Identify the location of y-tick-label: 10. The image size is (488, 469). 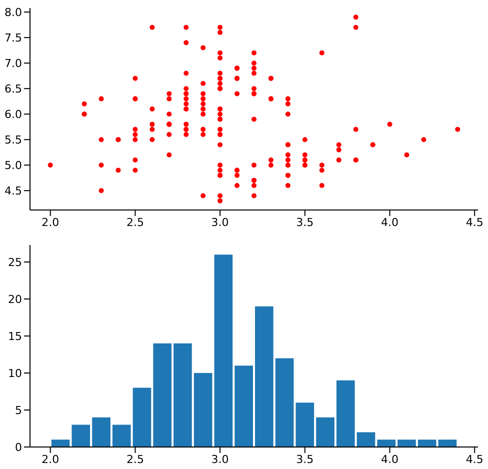
(15, 373).